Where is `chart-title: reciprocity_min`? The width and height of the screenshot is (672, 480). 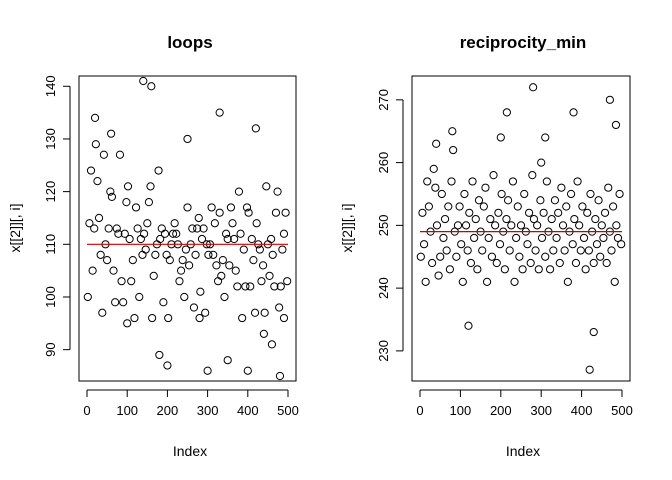
chart-title: reciprocity_min is located at coordinates (523, 42).